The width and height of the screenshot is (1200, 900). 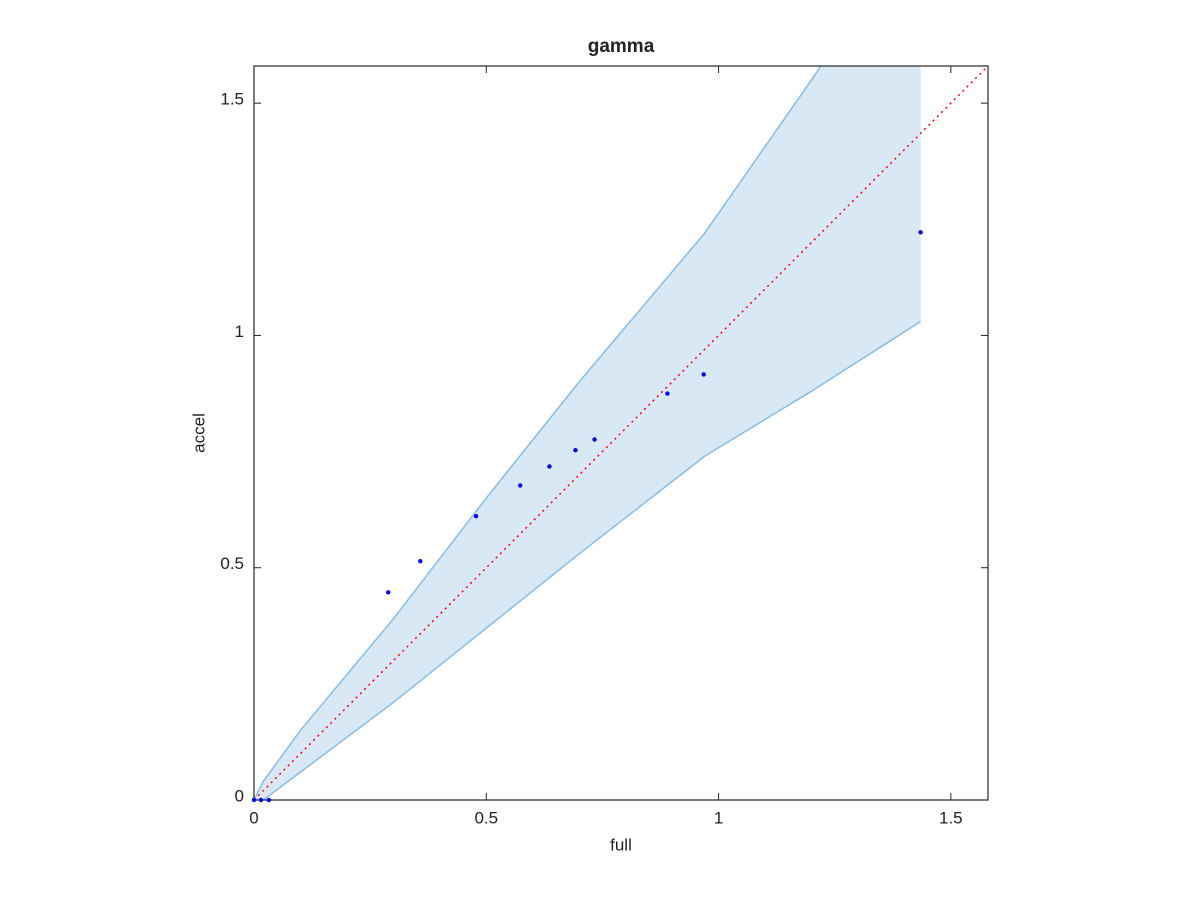 What do you see at coordinates (951, 817) in the screenshot?
I see `x-tick-label: 1.5` at bounding box center [951, 817].